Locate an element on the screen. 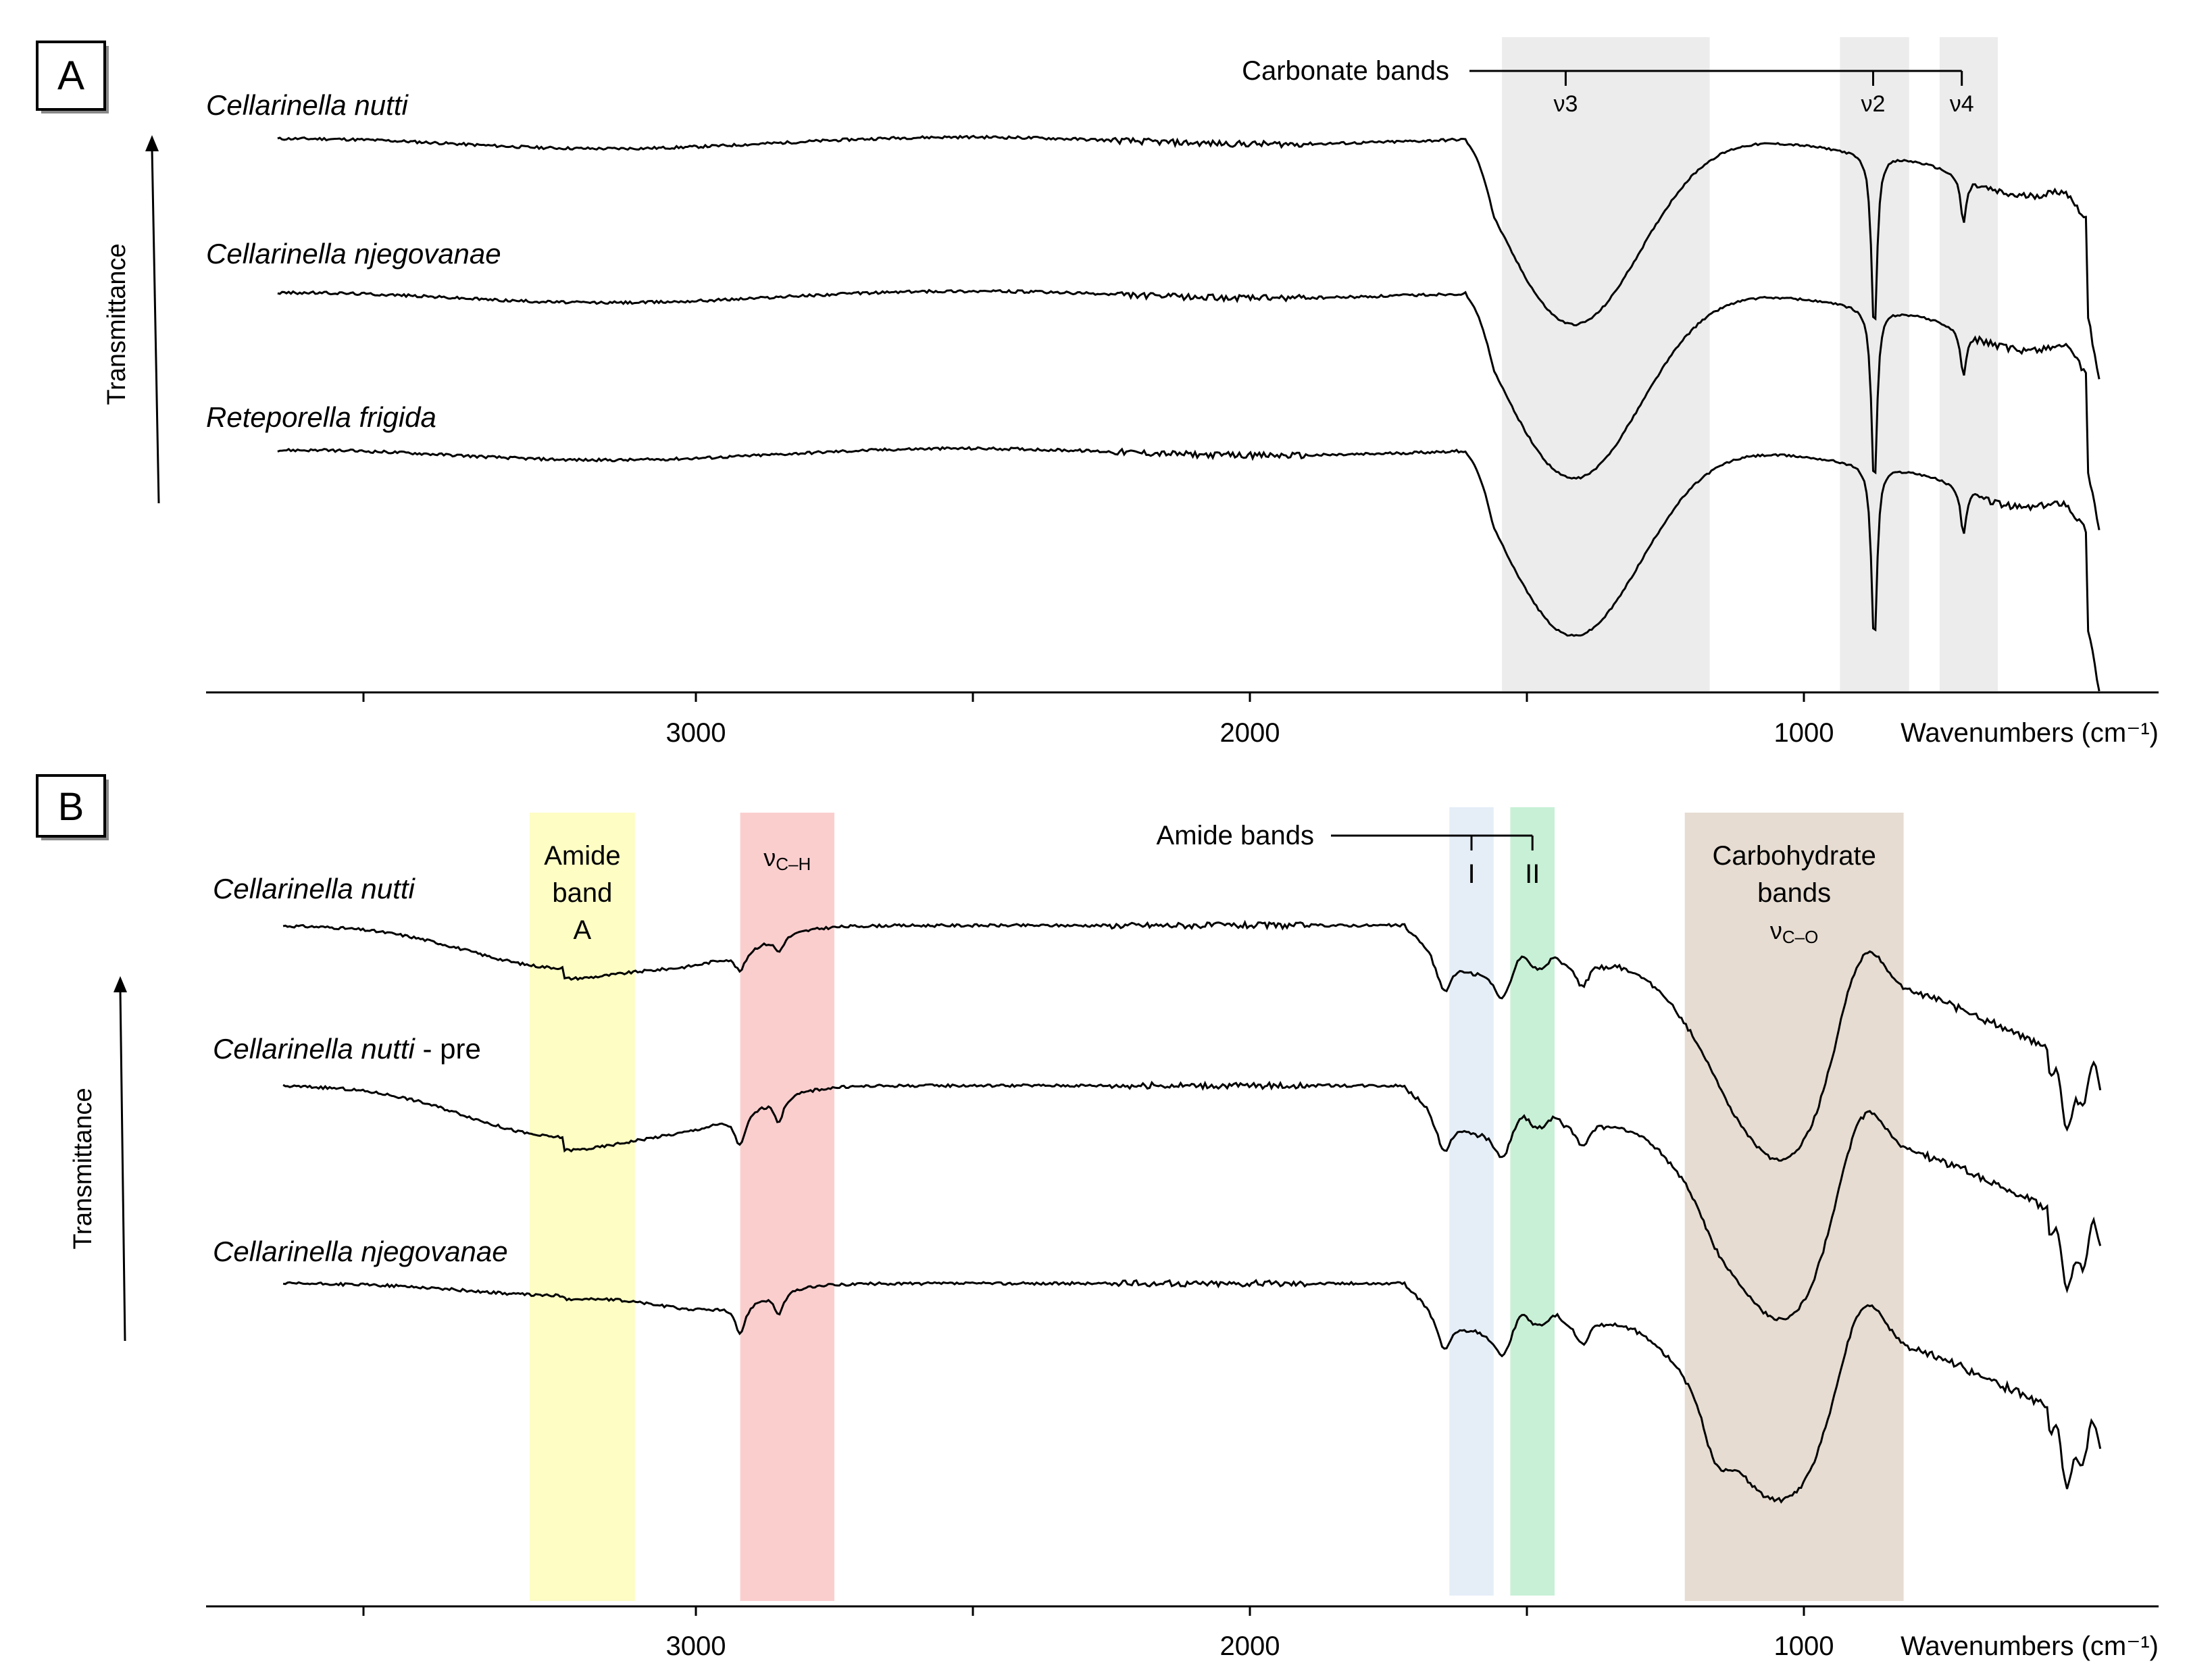 This screenshot has width=2189, height=1680. x-axis-title: Wavenumbers (cm⁻¹) is located at coordinates (2030, 733).